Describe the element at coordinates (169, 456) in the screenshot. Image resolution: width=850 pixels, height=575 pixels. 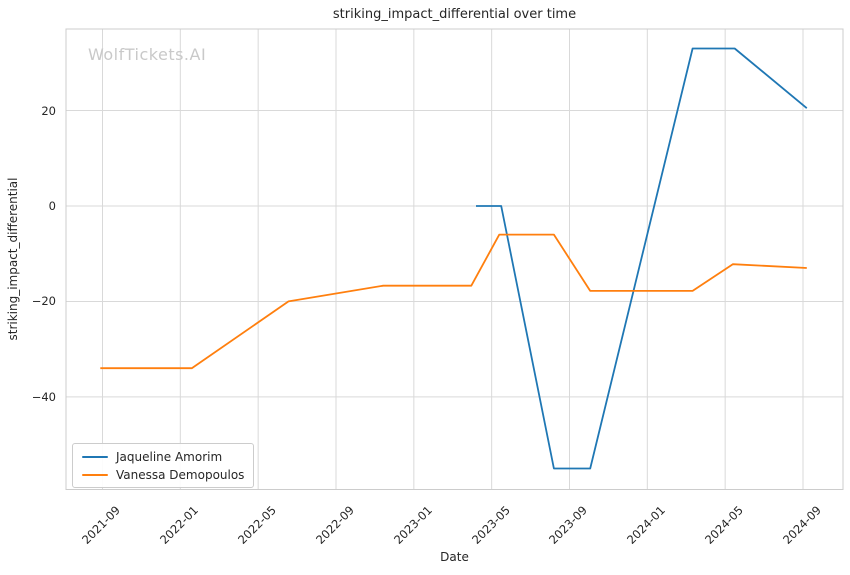
I see `legend-label: Jaqueline Amorim` at that location.